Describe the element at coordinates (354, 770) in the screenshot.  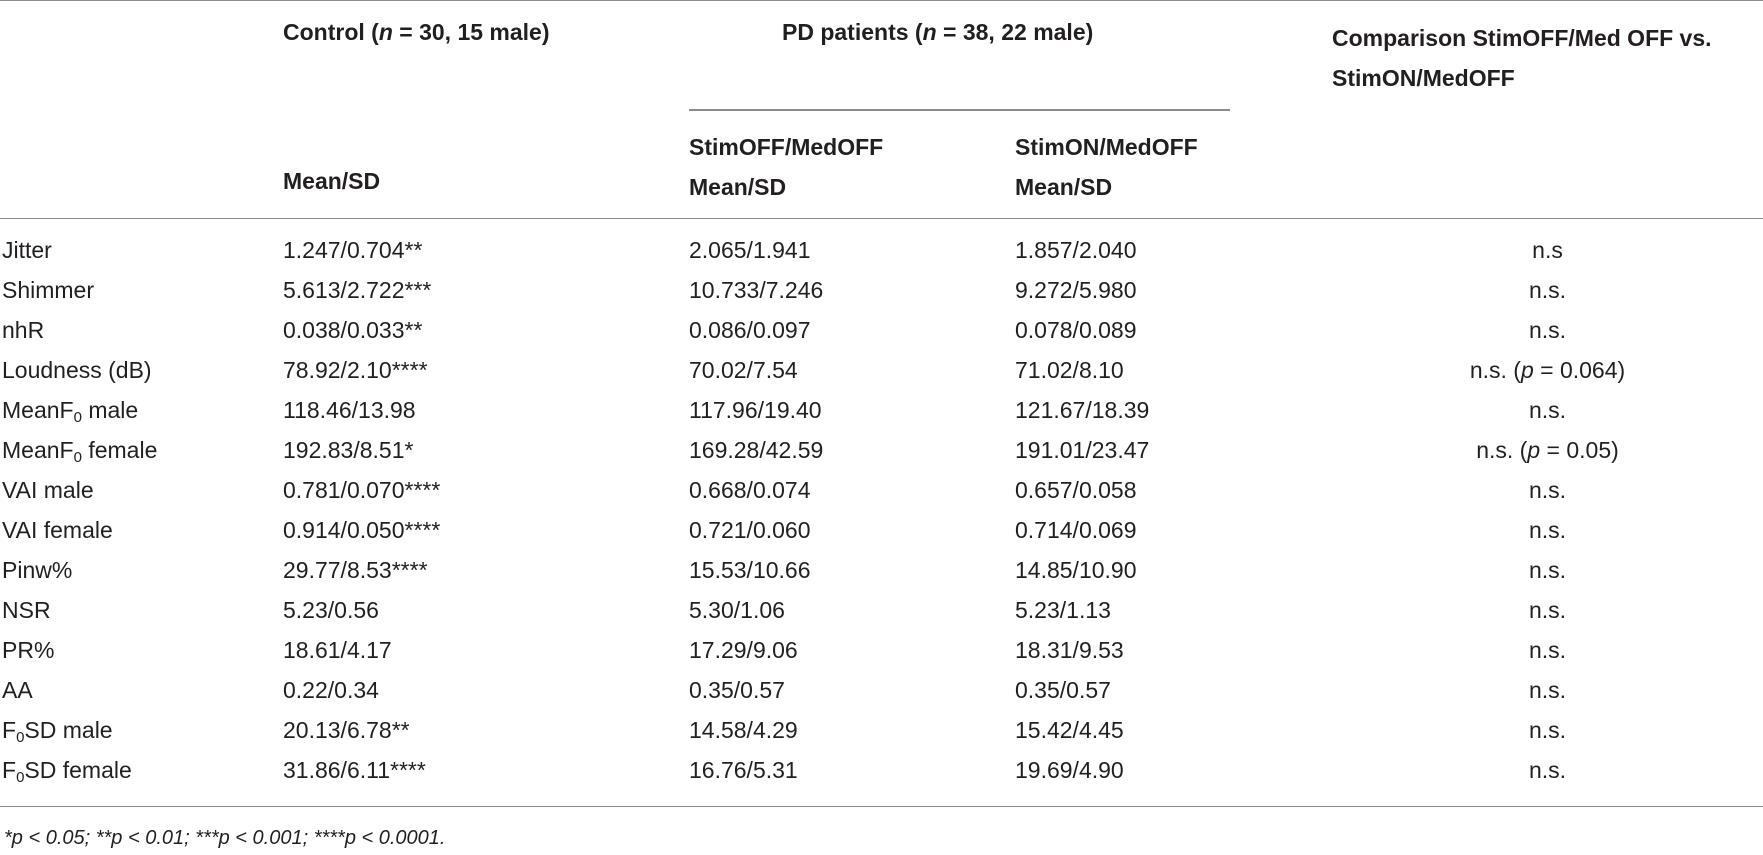
I see `cell-control: 31.86/6.11****` at that location.